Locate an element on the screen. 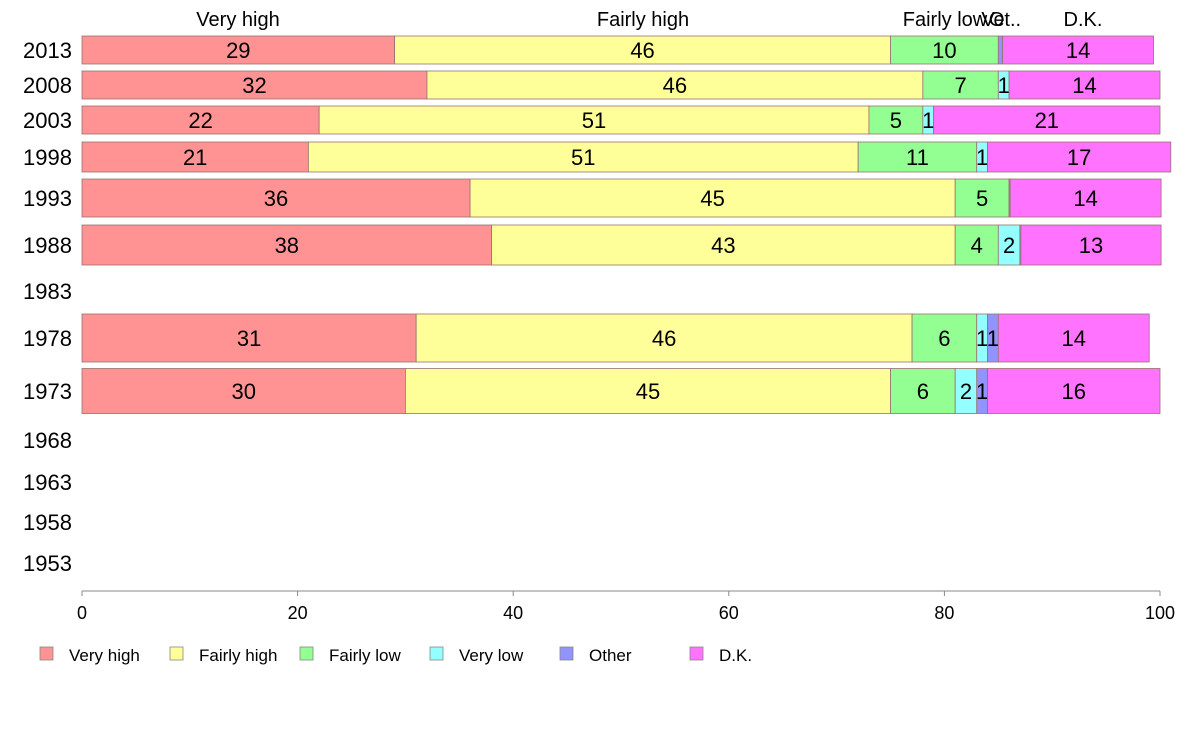  x-tick-label-2: 40 is located at coordinates (513, 613).